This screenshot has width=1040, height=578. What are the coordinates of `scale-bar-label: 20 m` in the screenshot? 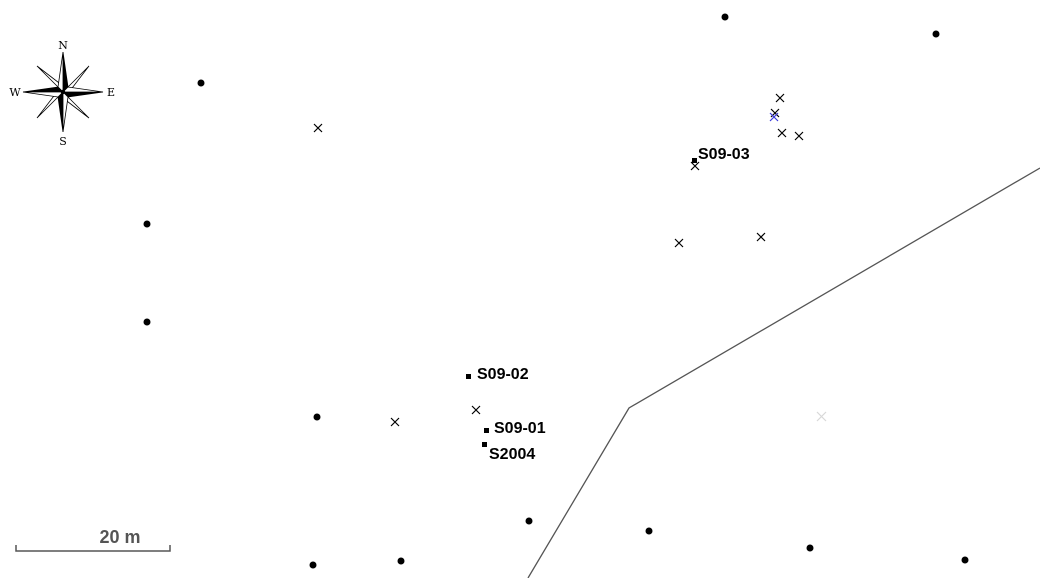 It's located at (119, 537).